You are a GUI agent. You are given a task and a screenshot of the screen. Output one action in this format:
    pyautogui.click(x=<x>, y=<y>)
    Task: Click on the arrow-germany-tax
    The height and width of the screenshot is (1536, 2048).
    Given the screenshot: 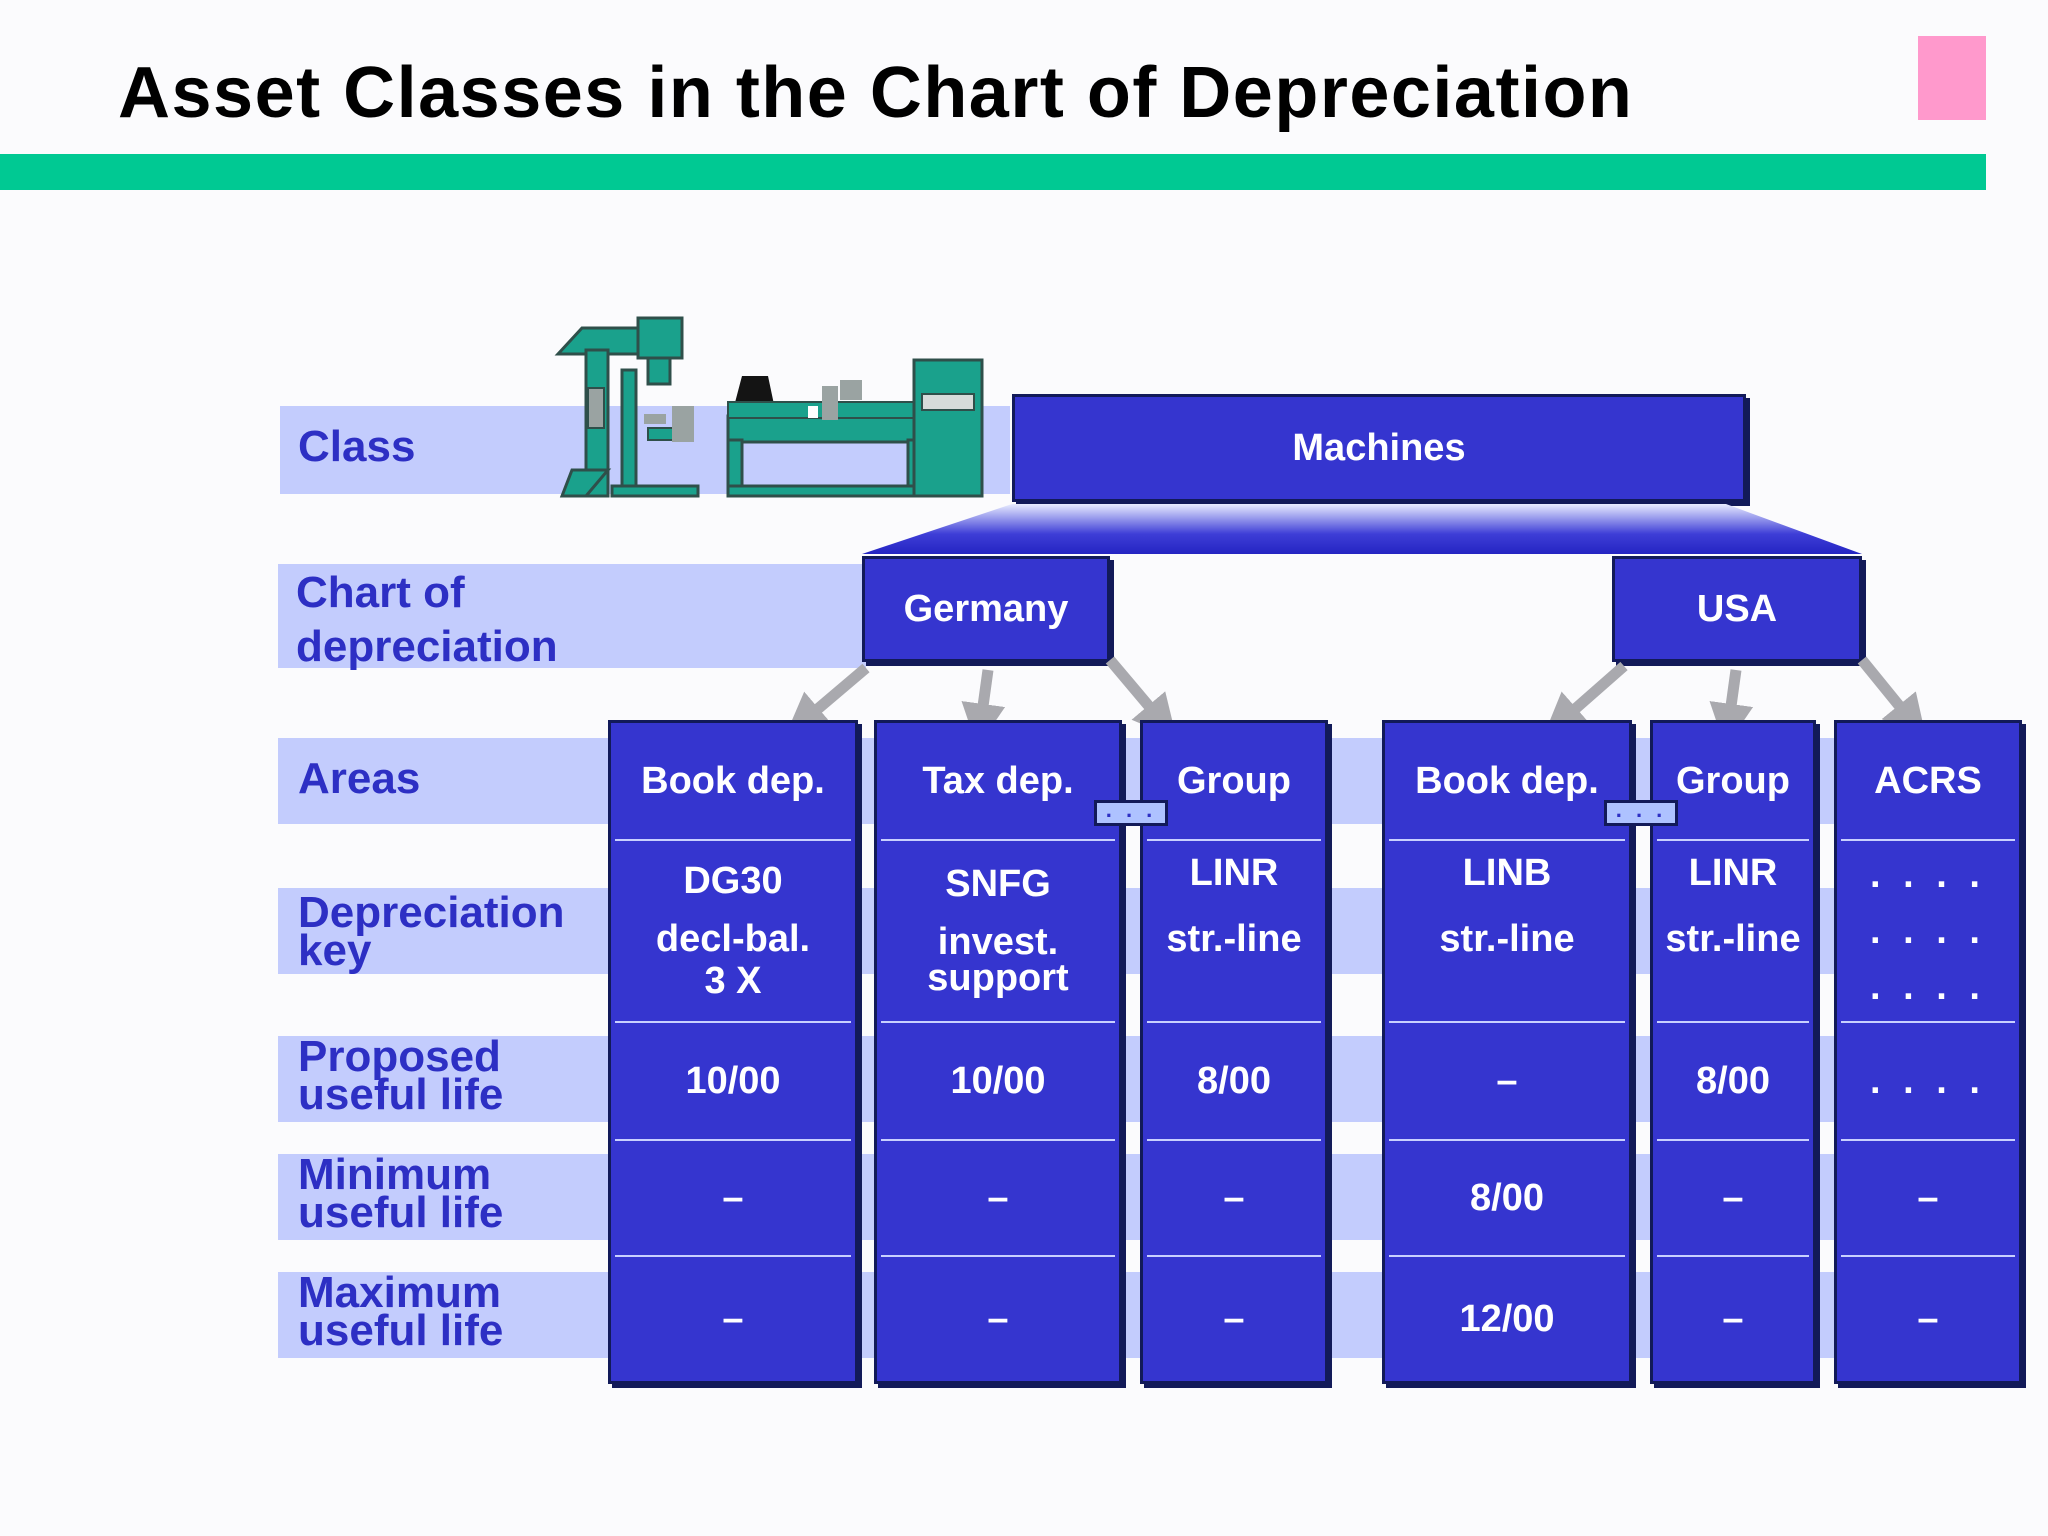 What is the action you would take?
    pyautogui.click(x=983, y=708)
    